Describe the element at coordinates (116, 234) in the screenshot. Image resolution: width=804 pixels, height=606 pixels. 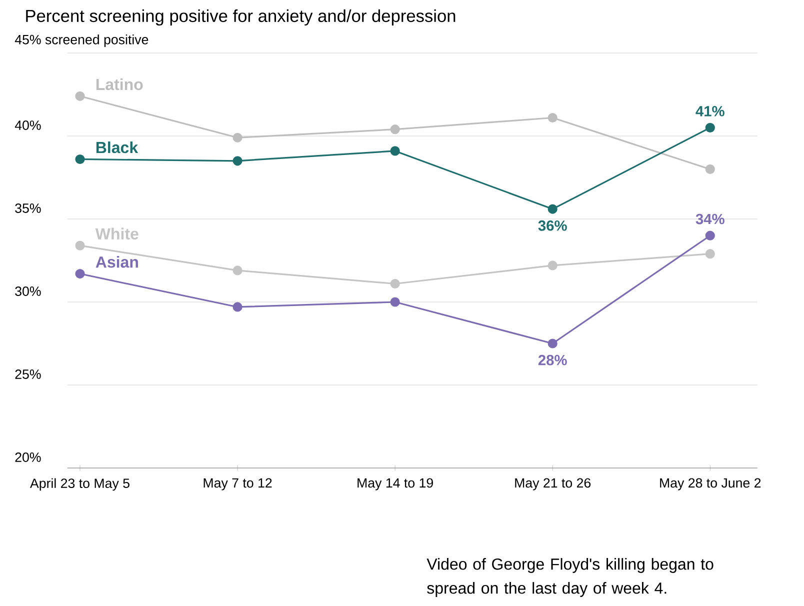
I see `series-label: White` at that location.